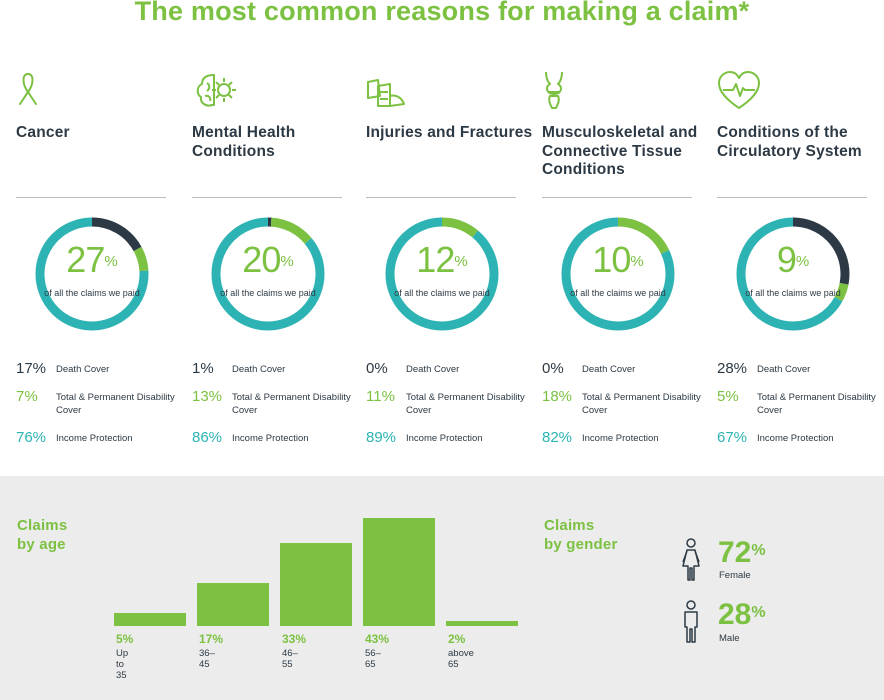 The image size is (884, 700). I want to click on knee-joint-icon, so click(566, 92).